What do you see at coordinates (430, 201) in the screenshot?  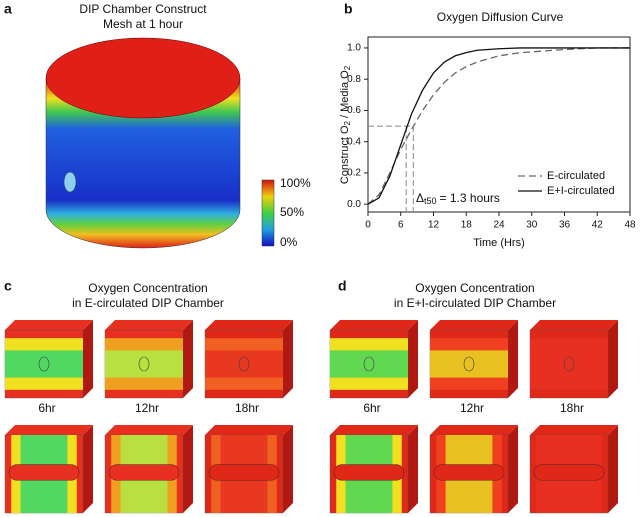 I see `annotation-sub: t50` at bounding box center [430, 201].